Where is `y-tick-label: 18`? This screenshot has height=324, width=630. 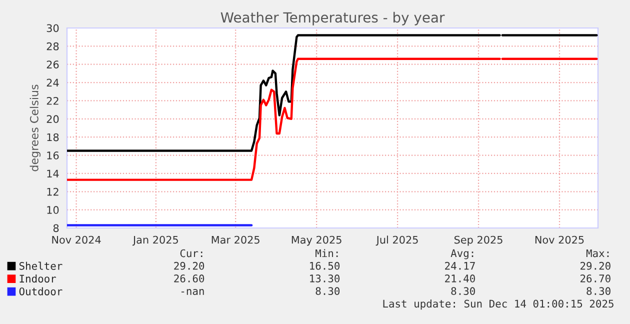
y-tick-label: 18 is located at coordinates (53, 137).